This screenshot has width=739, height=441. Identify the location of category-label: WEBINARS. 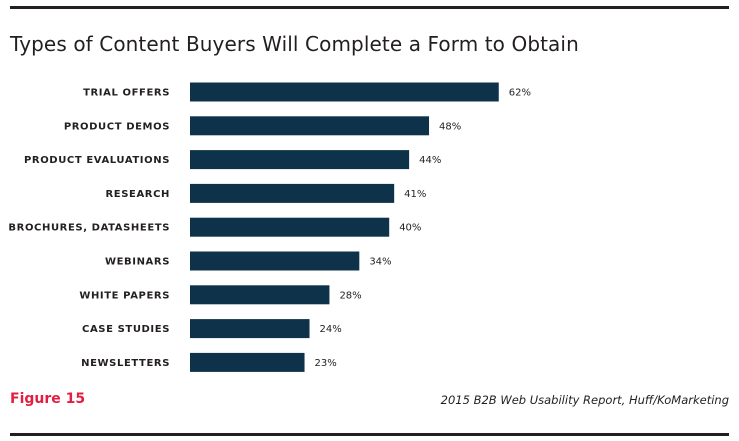
(137, 262).